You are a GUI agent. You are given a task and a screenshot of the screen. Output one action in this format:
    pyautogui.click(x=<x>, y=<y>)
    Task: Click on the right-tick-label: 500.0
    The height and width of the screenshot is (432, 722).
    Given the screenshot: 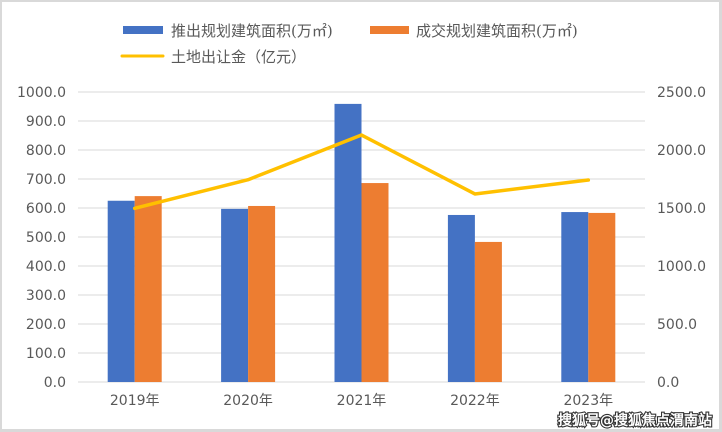 What is the action you would take?
    pyautogui.click(x=677, y=325)
    